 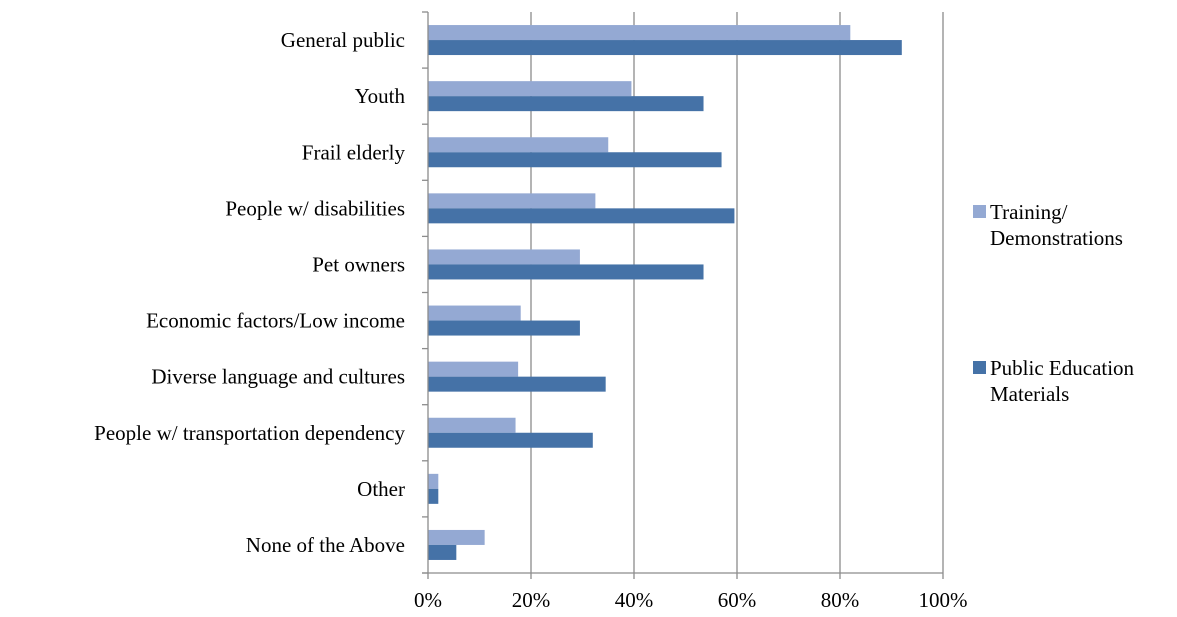 I want to click on category-label-7: People w/ transportation dependency, so click(x=249, y=433).